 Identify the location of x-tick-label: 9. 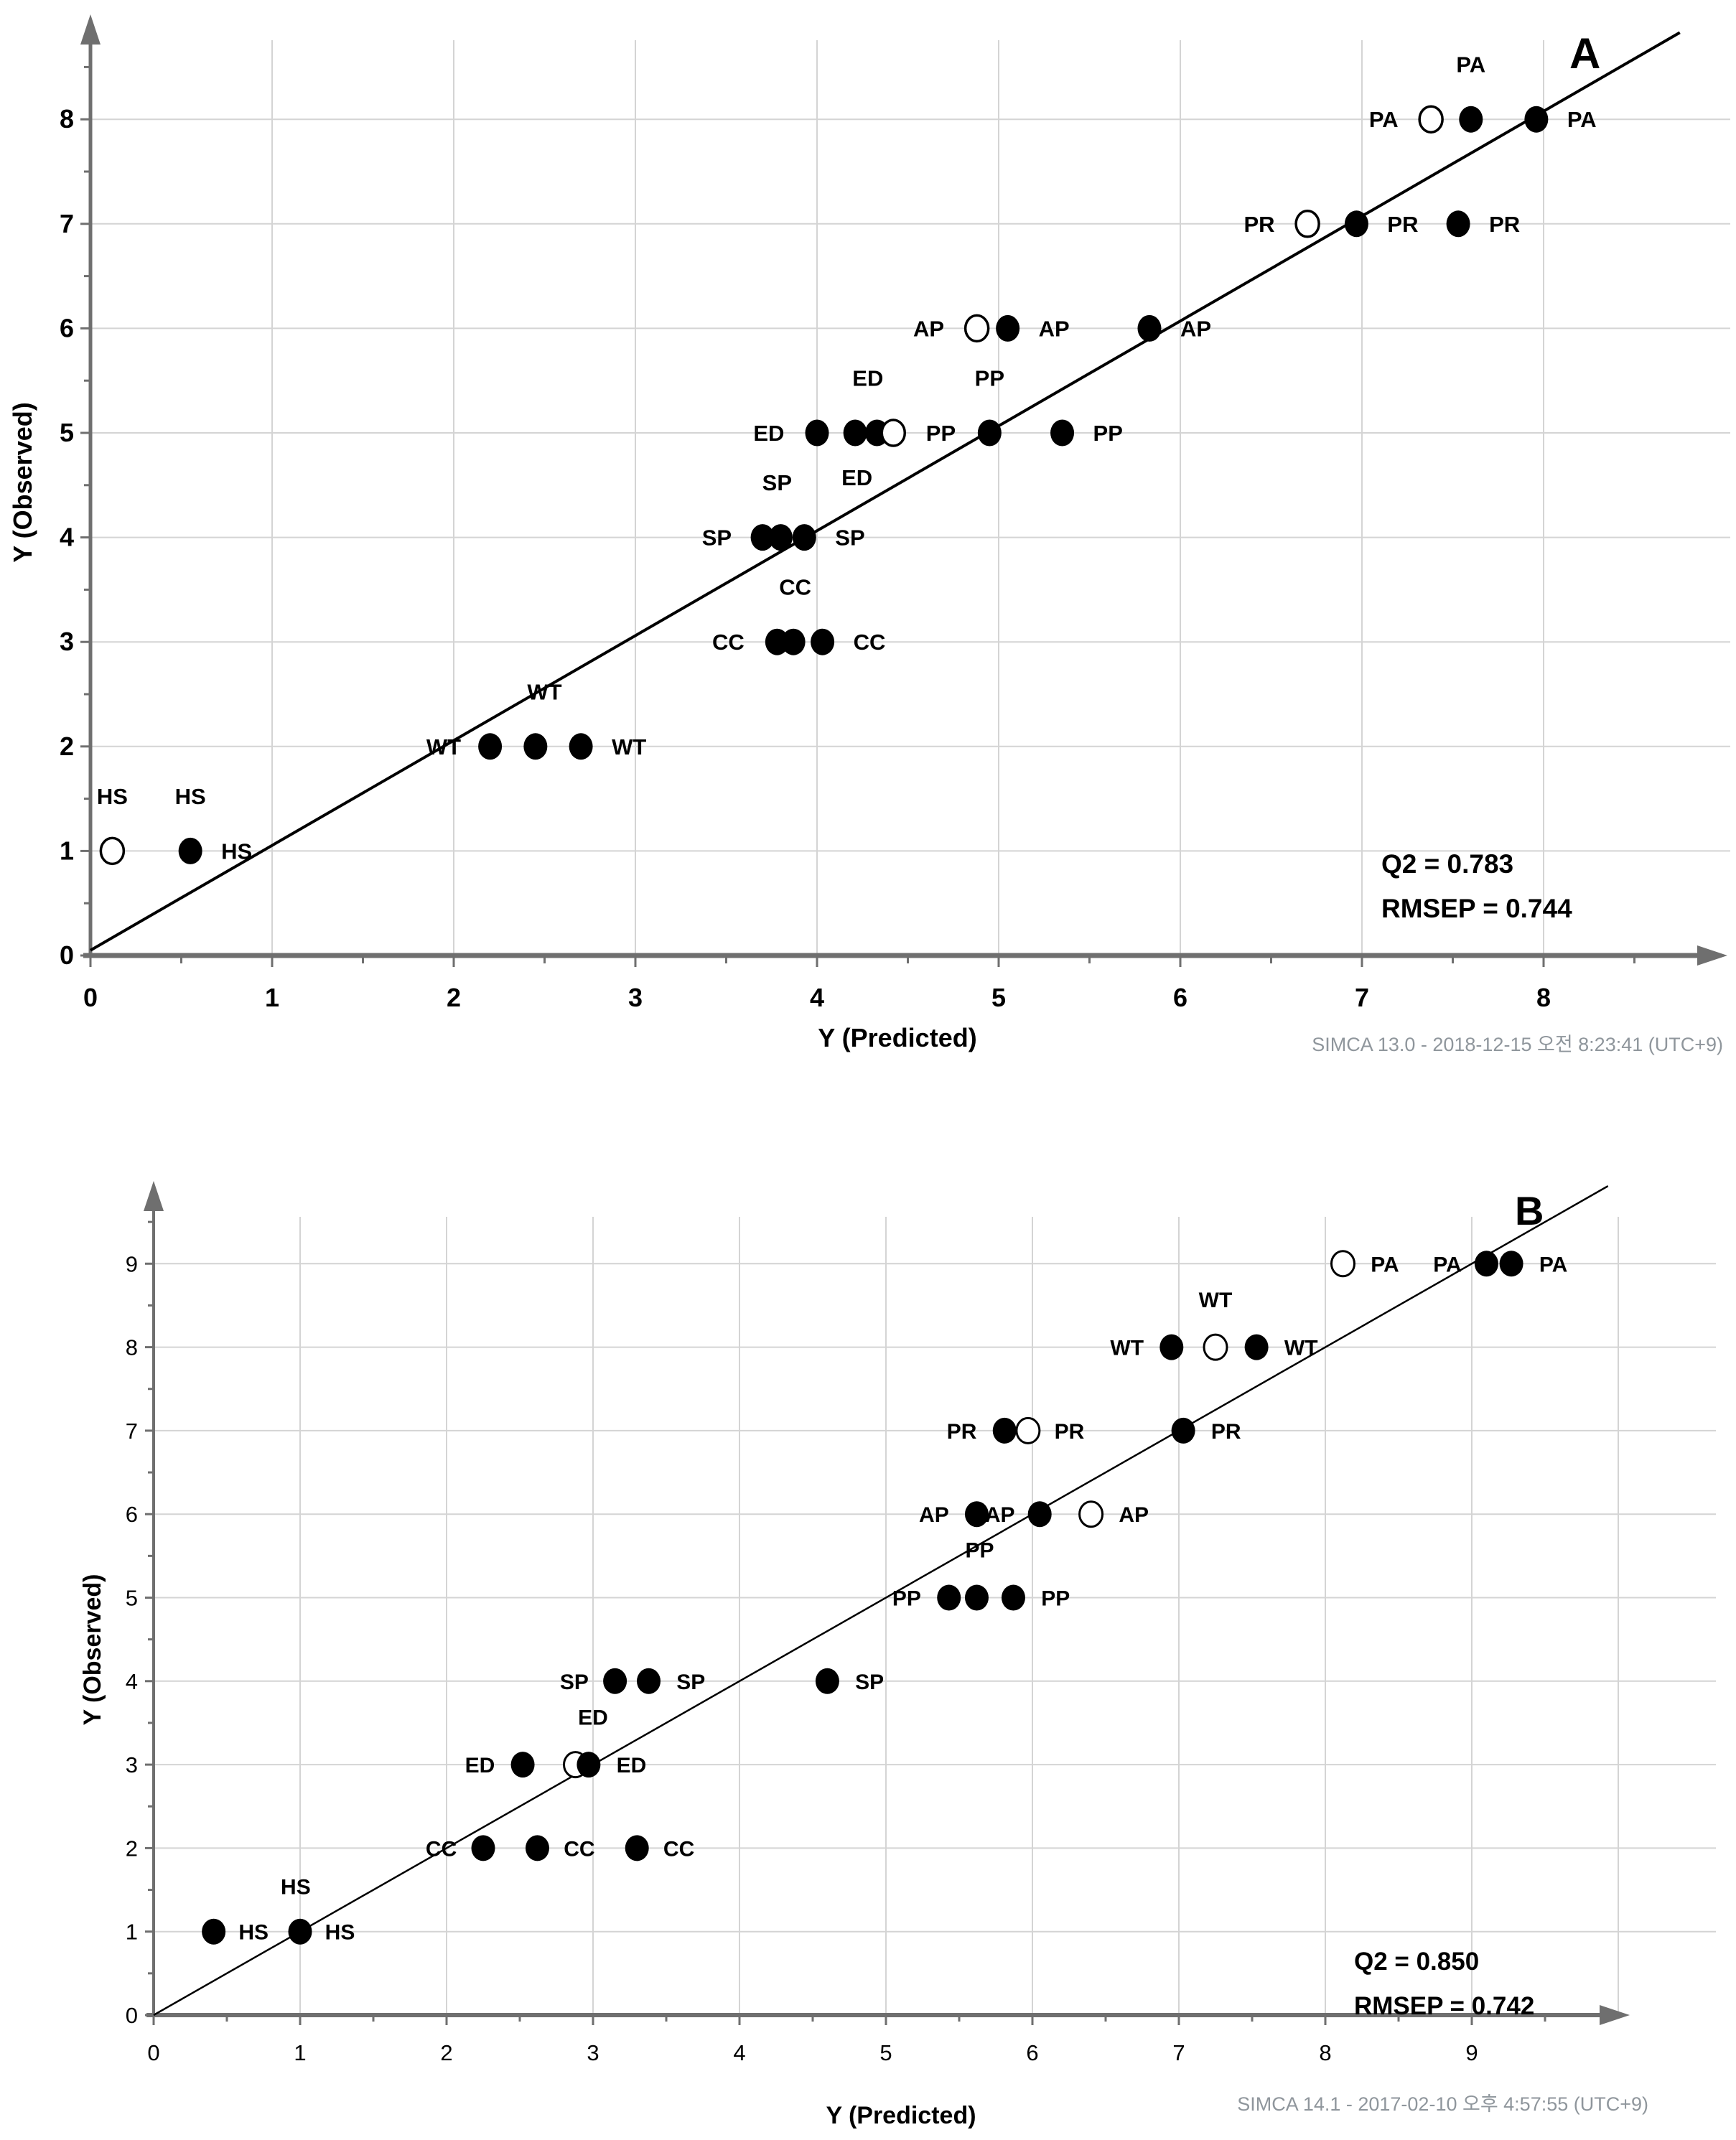
(1471, 2052).